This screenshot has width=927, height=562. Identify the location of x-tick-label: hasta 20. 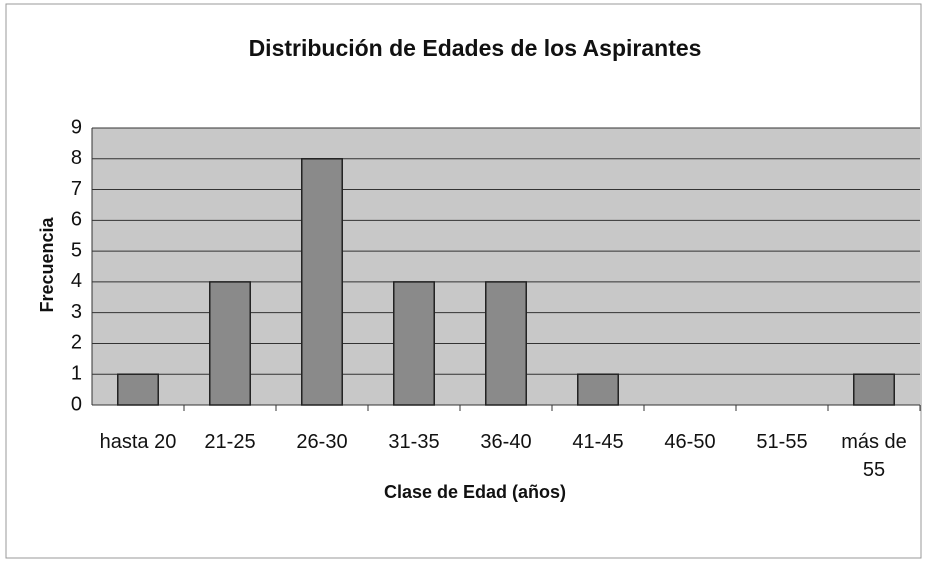
(138, 442).